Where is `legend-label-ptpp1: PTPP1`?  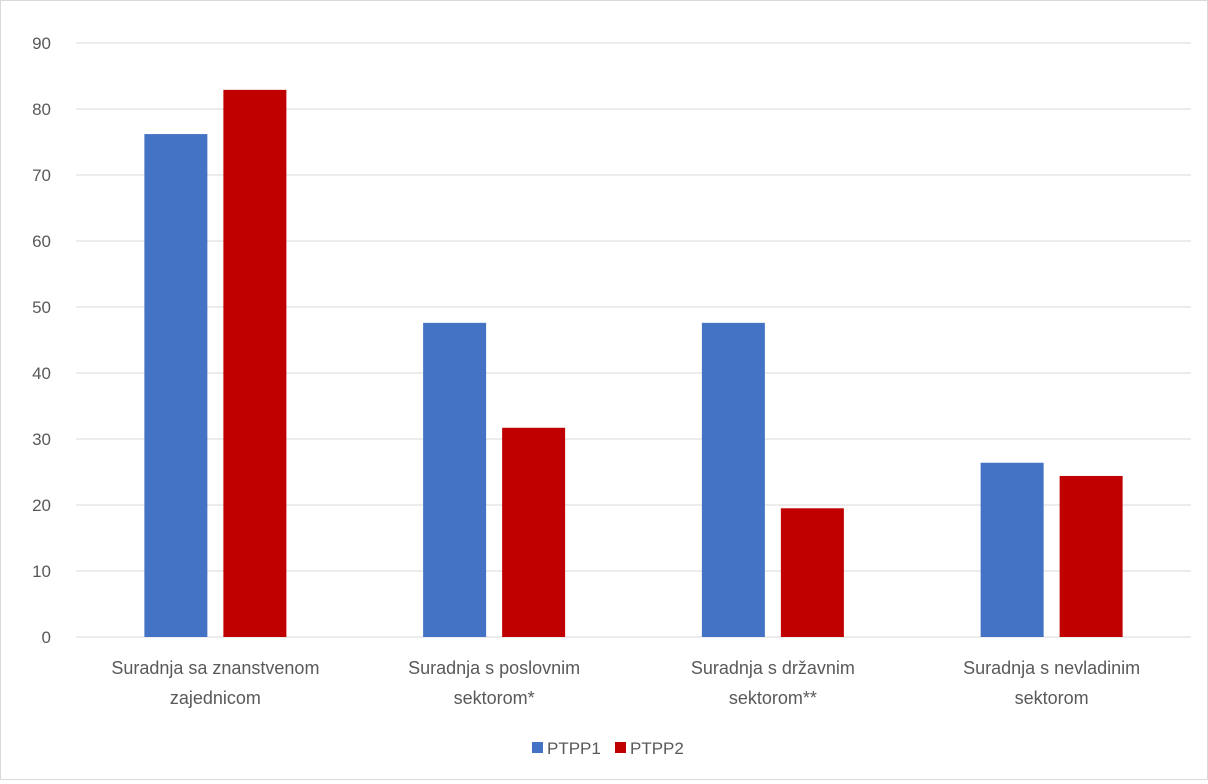
legend-label-ptpp1: PTPP1 is located at coordinates (574, 748).